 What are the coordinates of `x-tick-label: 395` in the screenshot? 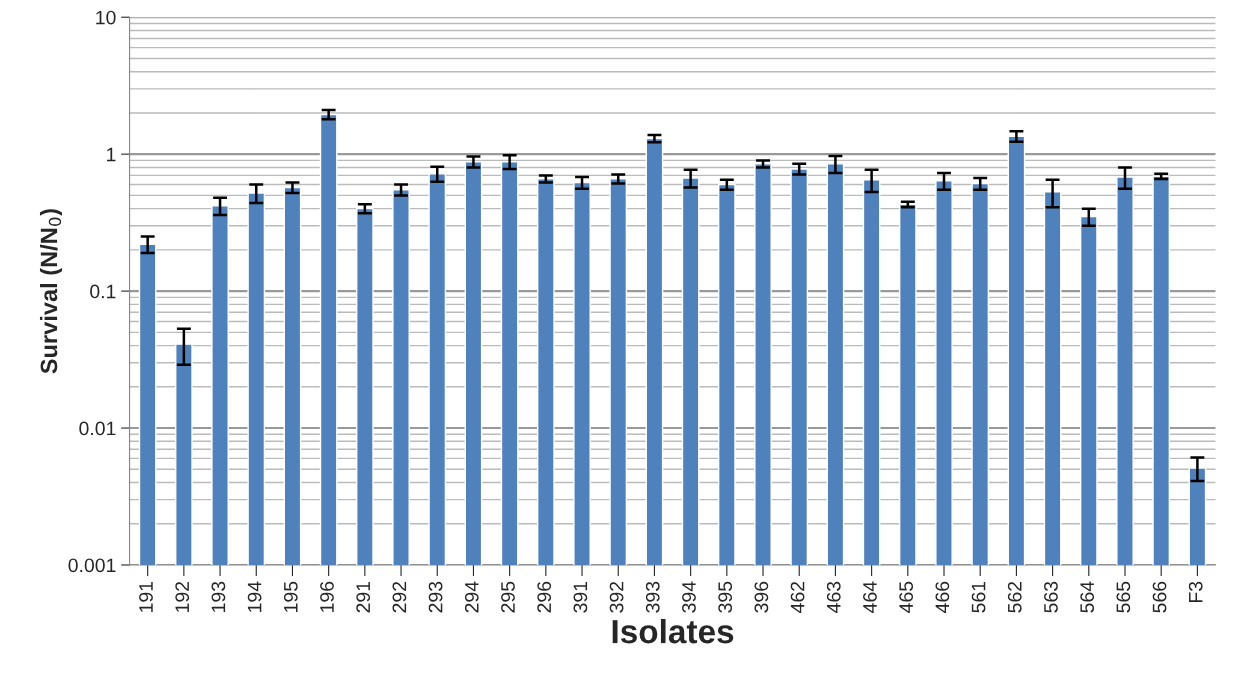 It's located at (725, 597).